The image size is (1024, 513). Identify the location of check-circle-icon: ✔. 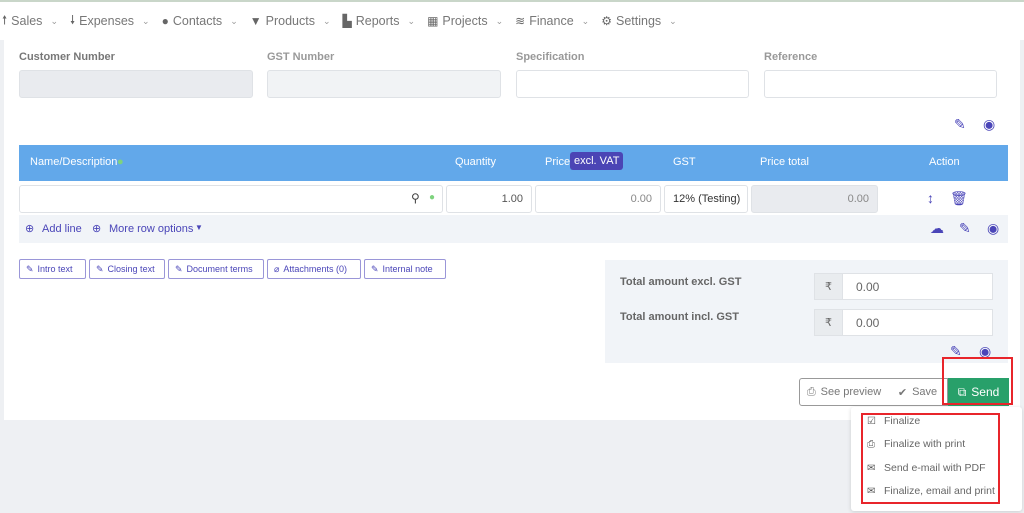
(902, 392).